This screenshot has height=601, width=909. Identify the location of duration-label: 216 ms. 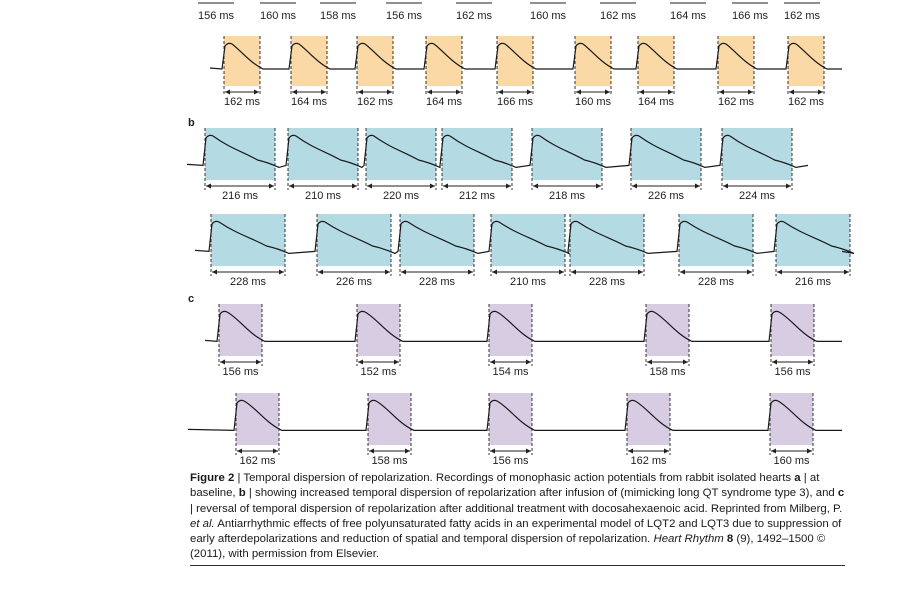
(813, 282).